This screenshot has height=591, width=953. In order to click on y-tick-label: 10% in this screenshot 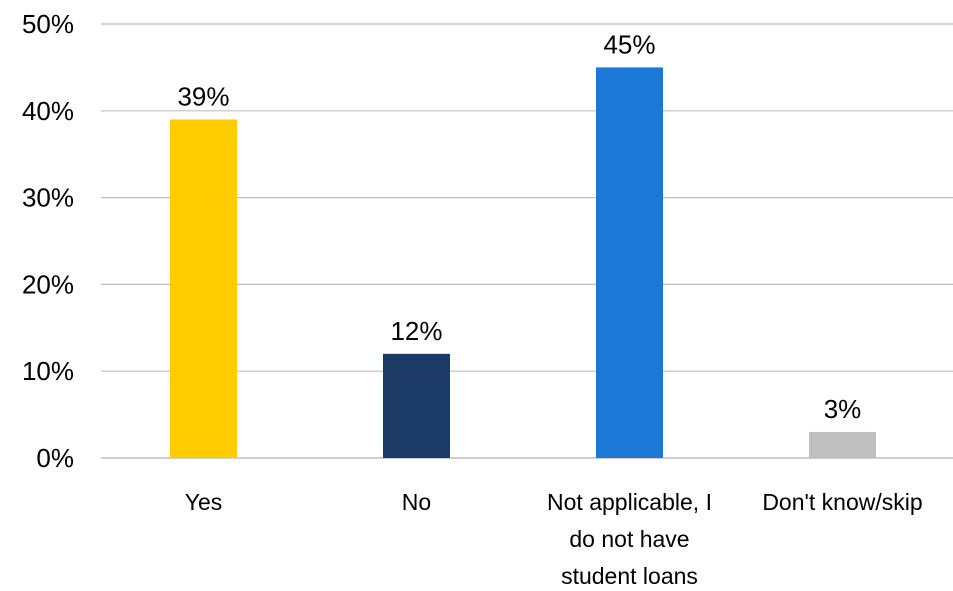, I will do `click(48, 371)`.